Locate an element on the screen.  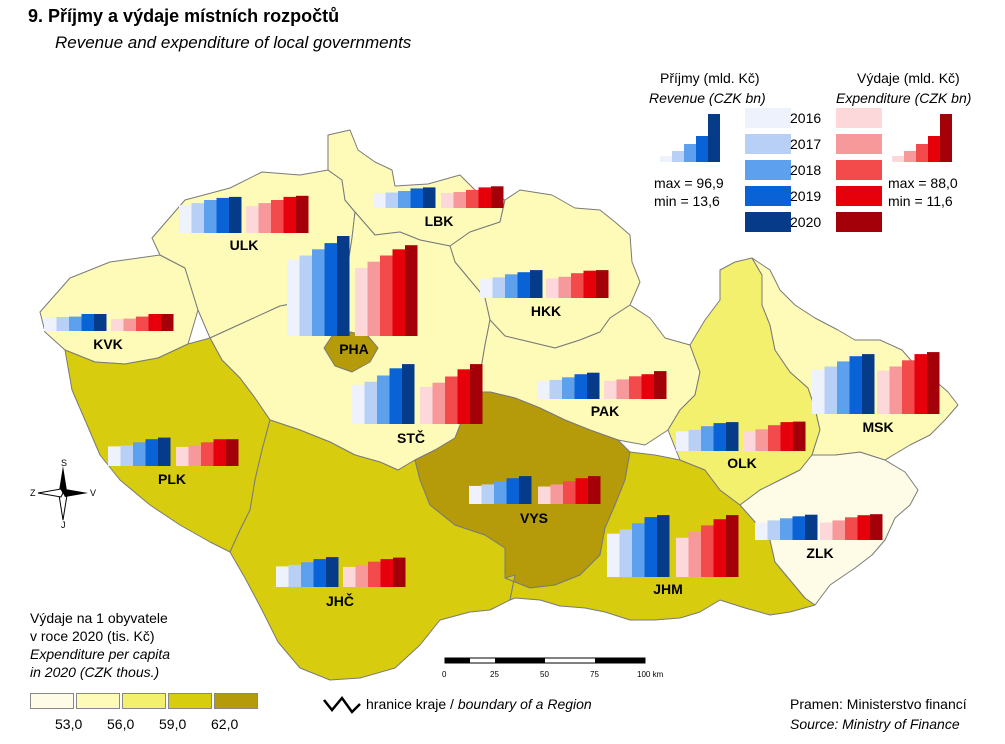
bar-expenditure-msk-2016 is located at coordinates (883, 392).